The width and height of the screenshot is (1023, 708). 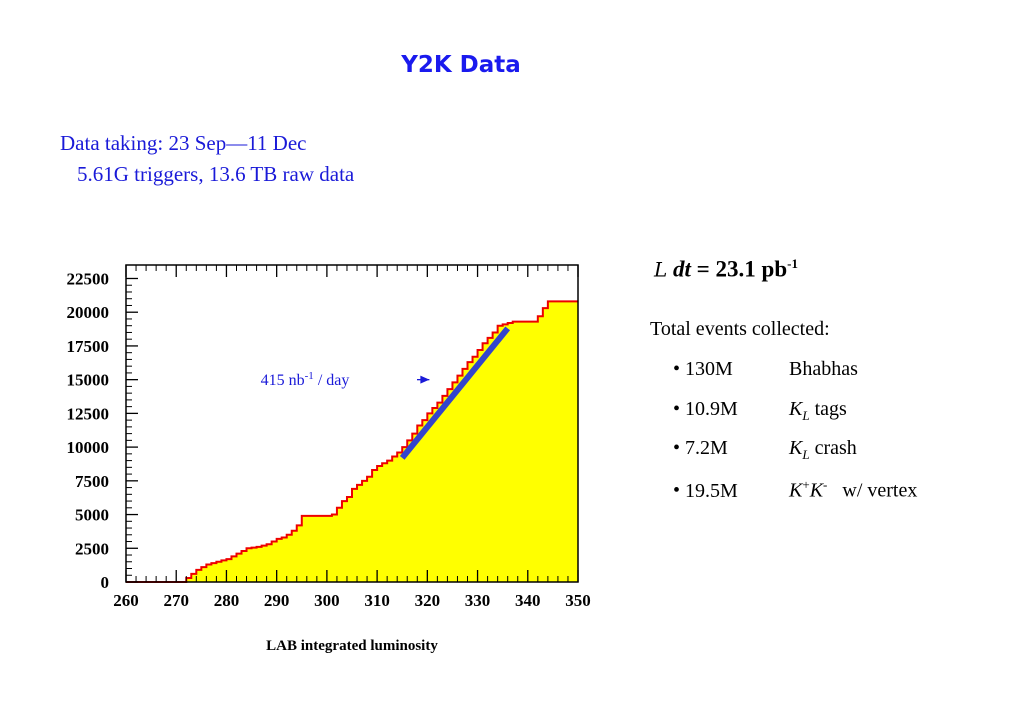 What do you see at coordinates (227, 600) in the screenshot?
I see `x-tick-label: 280` at bounding box center [227, 600].